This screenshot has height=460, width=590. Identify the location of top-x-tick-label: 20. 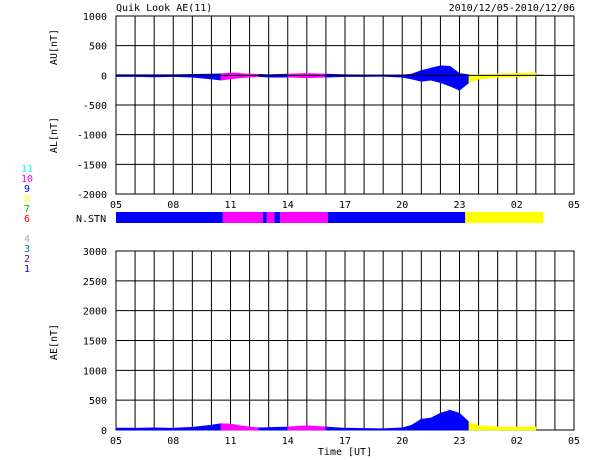
(402, 205).